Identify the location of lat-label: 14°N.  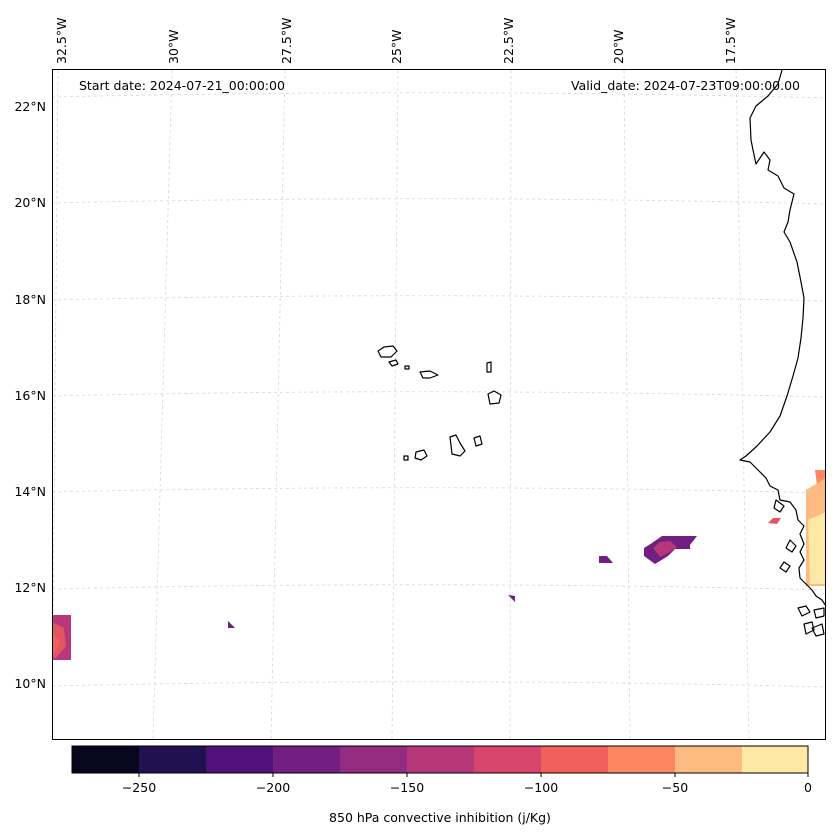
(30, 491).